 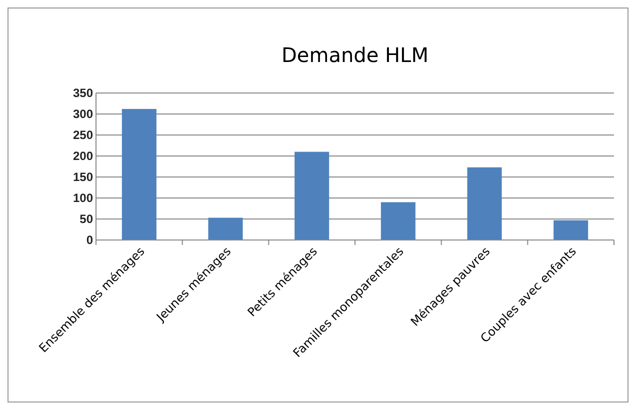 I want to click on y-tick-label: 300, so click(x=83, y=113).